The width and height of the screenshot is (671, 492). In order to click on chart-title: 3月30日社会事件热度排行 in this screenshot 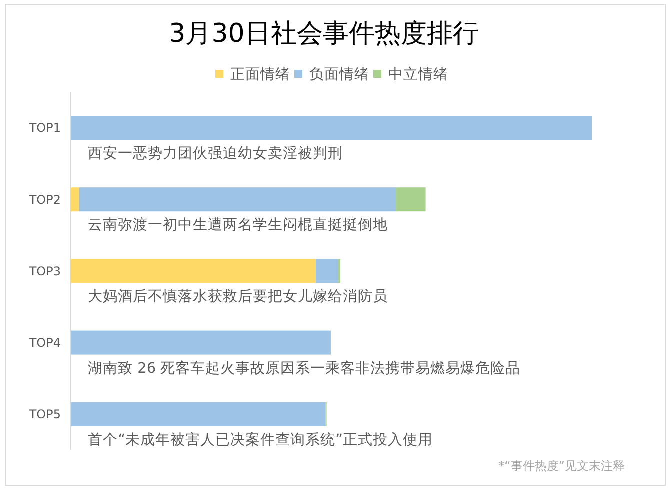, I will do `click(324, 34)`.